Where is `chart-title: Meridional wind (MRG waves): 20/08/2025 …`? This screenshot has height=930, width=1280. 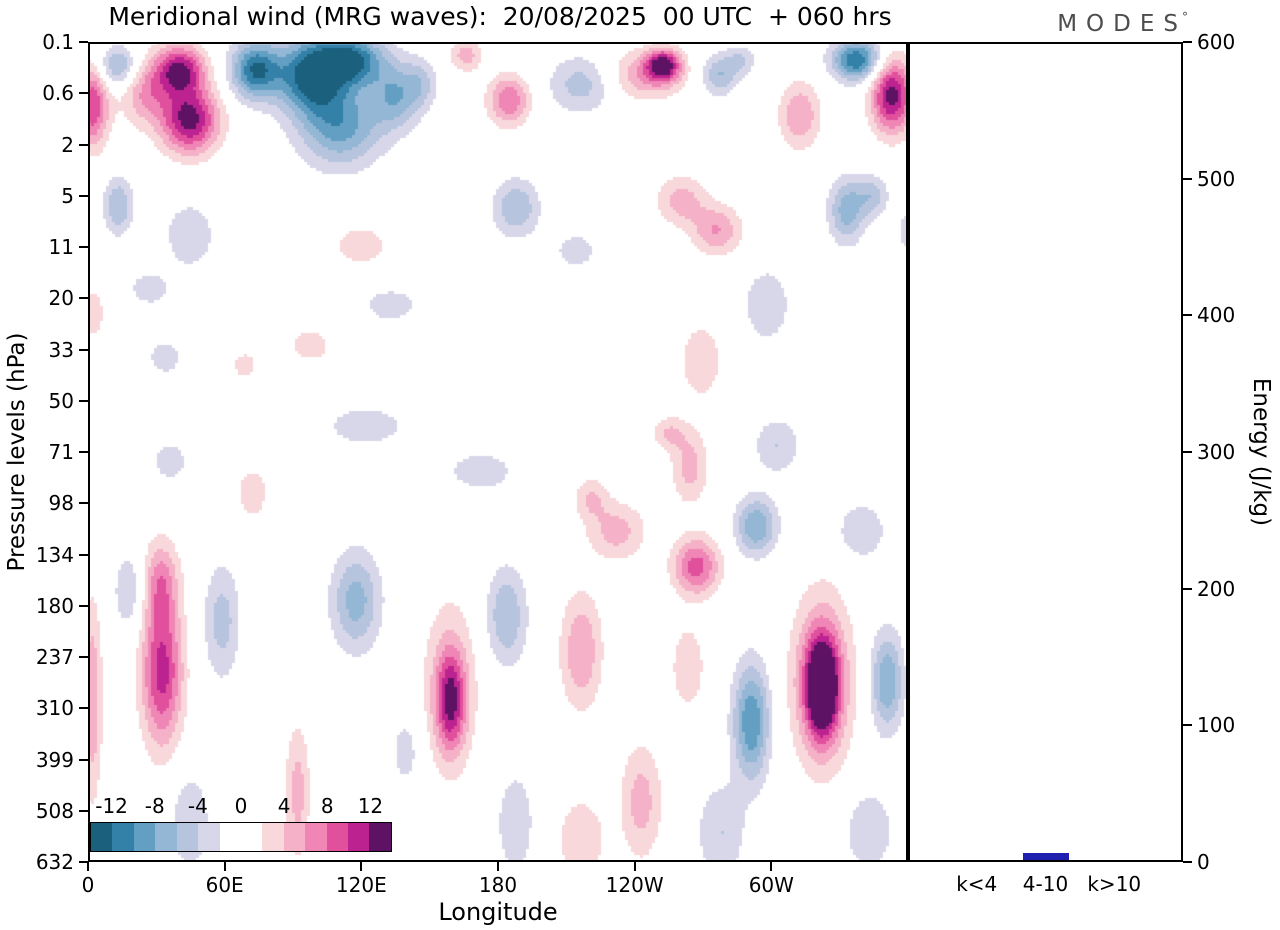 chart-title: Meridional wind (MRG waves): 20/08/2025 … is located at coordinates (500, 16).